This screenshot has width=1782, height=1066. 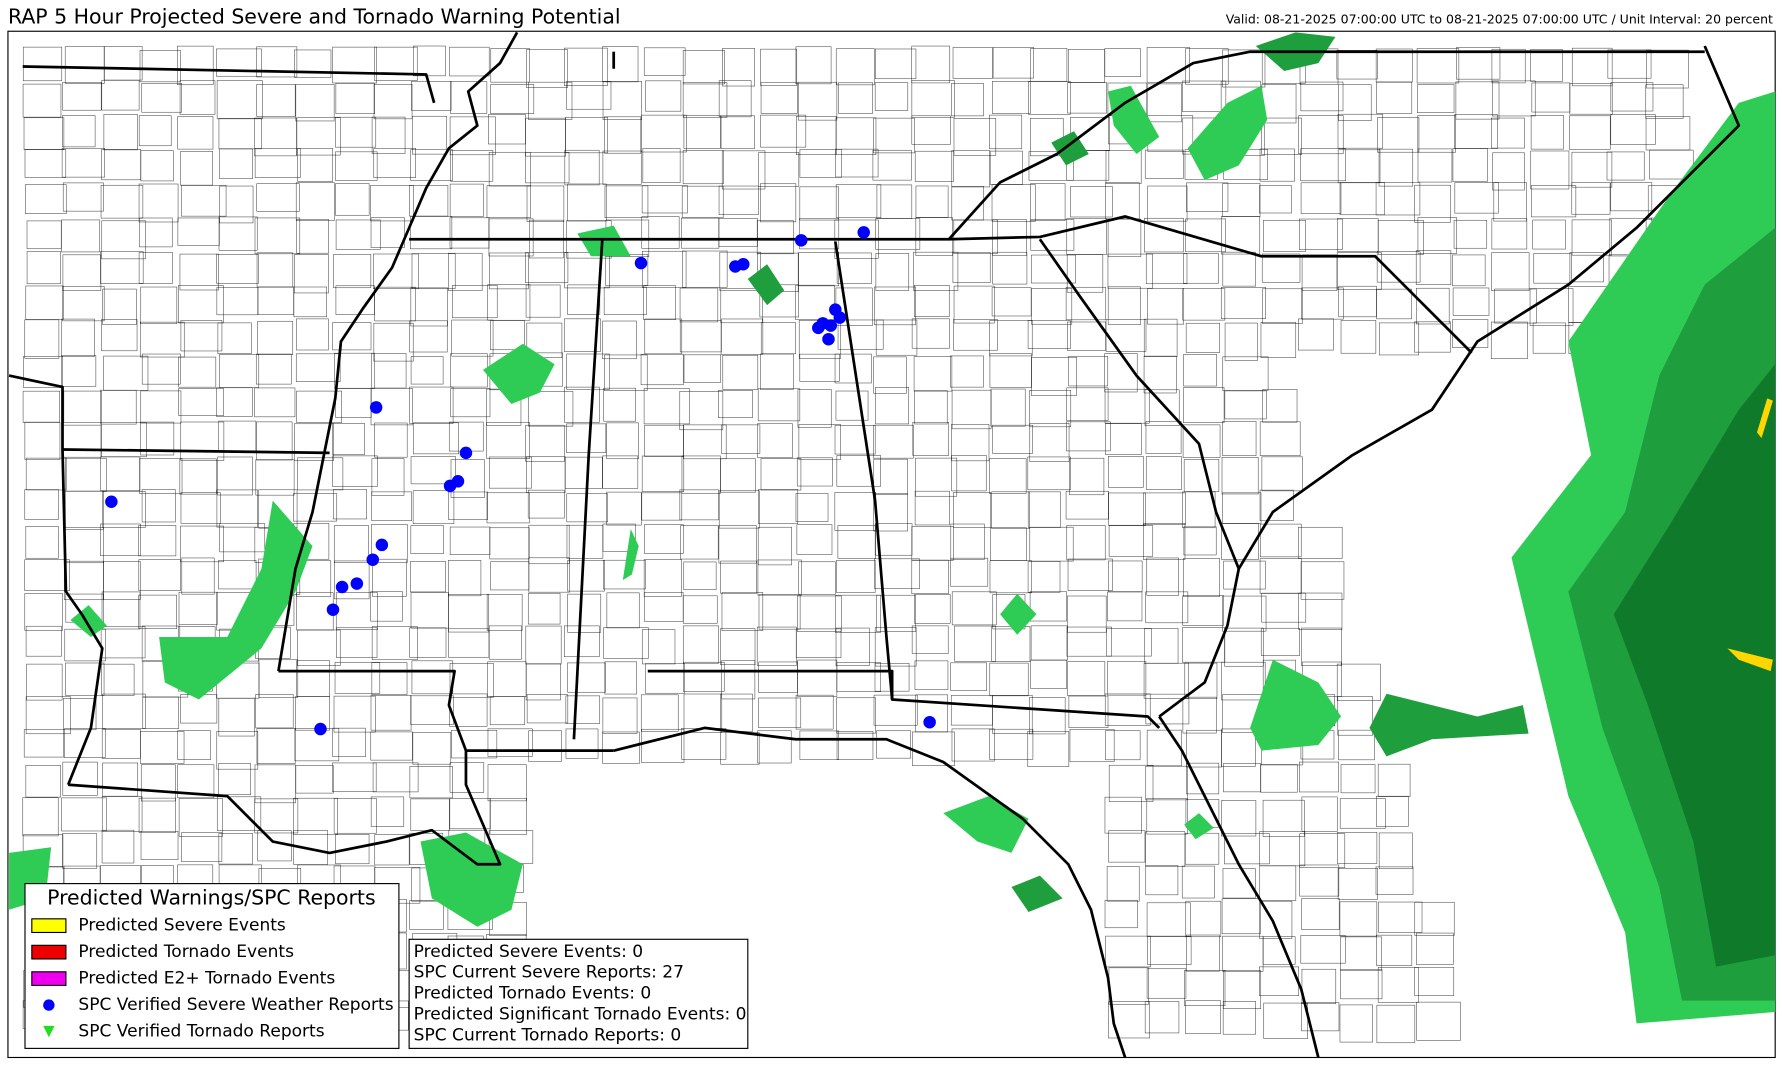 I want to click on legend-title: Predicted Warnings/SPC Reports, so click(x=211, y=897).